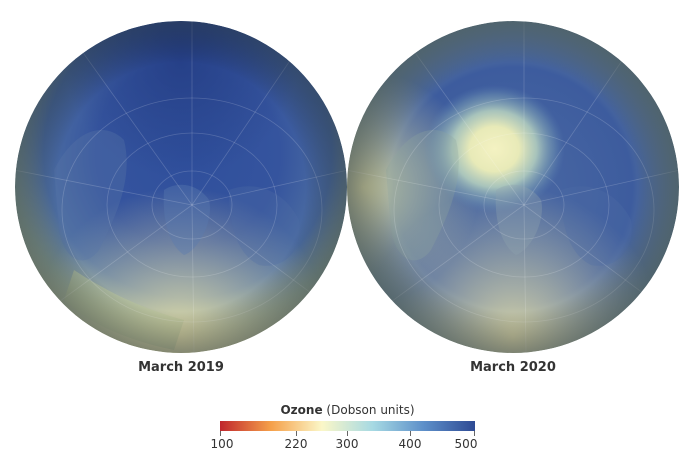 The width and height of the screenshot is (699, 460). Describe the element at coordinates (513, 367) in the screenshot. I see `caption-march-2020: March 2020` at that location.